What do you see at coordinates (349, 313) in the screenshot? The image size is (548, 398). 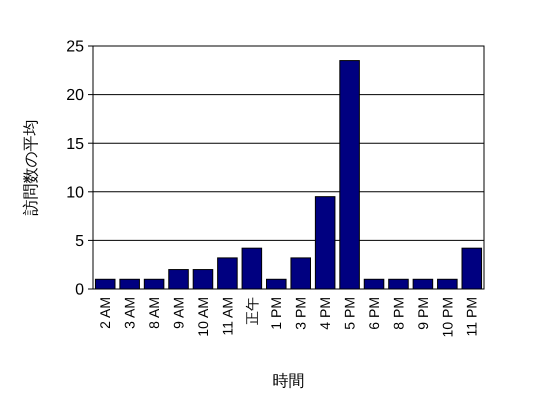 I see `x-tick-label: 5 PM` at bounding box center [349, 313].